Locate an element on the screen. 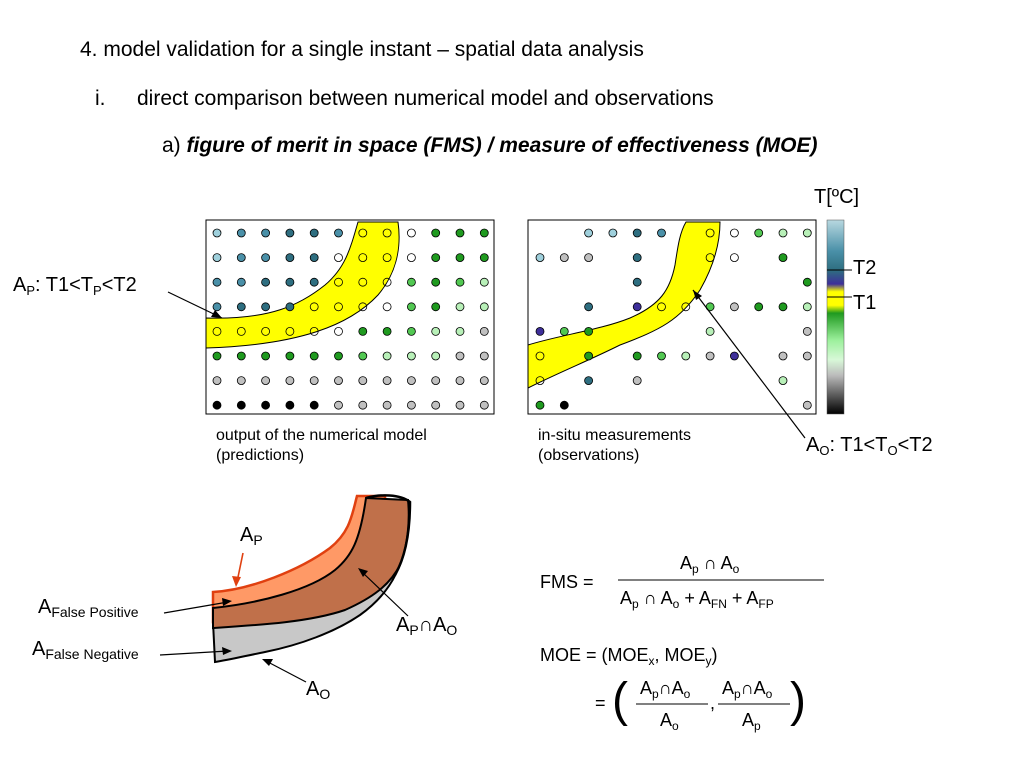  model-panel is located at coordinates (350, 317).